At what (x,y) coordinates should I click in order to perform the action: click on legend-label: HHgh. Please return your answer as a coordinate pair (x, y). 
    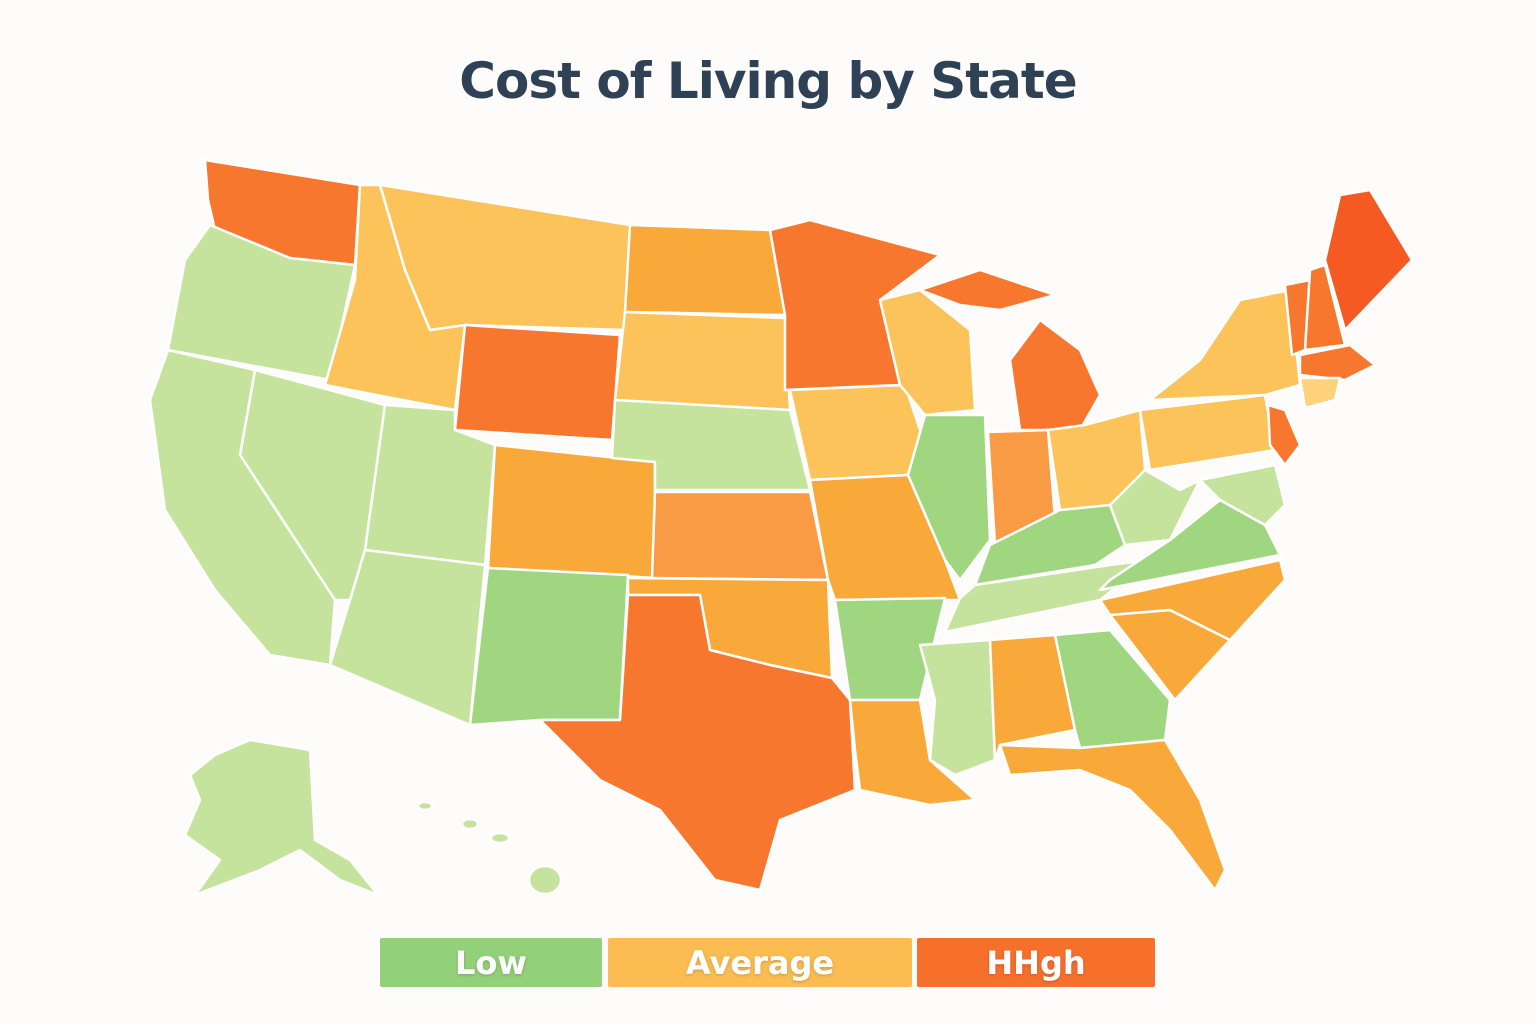
    Looking at the image, I should click on (1035, 963).